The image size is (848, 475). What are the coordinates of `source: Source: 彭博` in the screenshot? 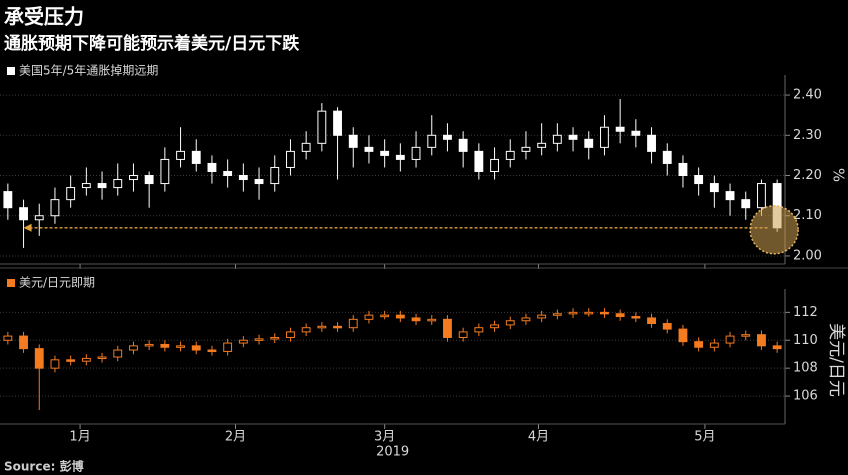 It's located at (44, 466).